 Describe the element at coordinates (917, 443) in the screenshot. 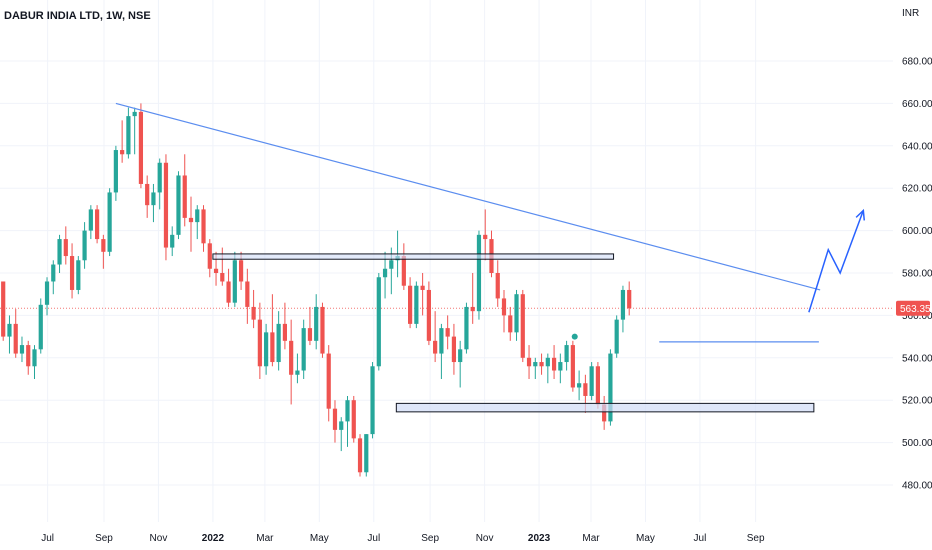

I see `y-tick-label: 500.00` at that location.